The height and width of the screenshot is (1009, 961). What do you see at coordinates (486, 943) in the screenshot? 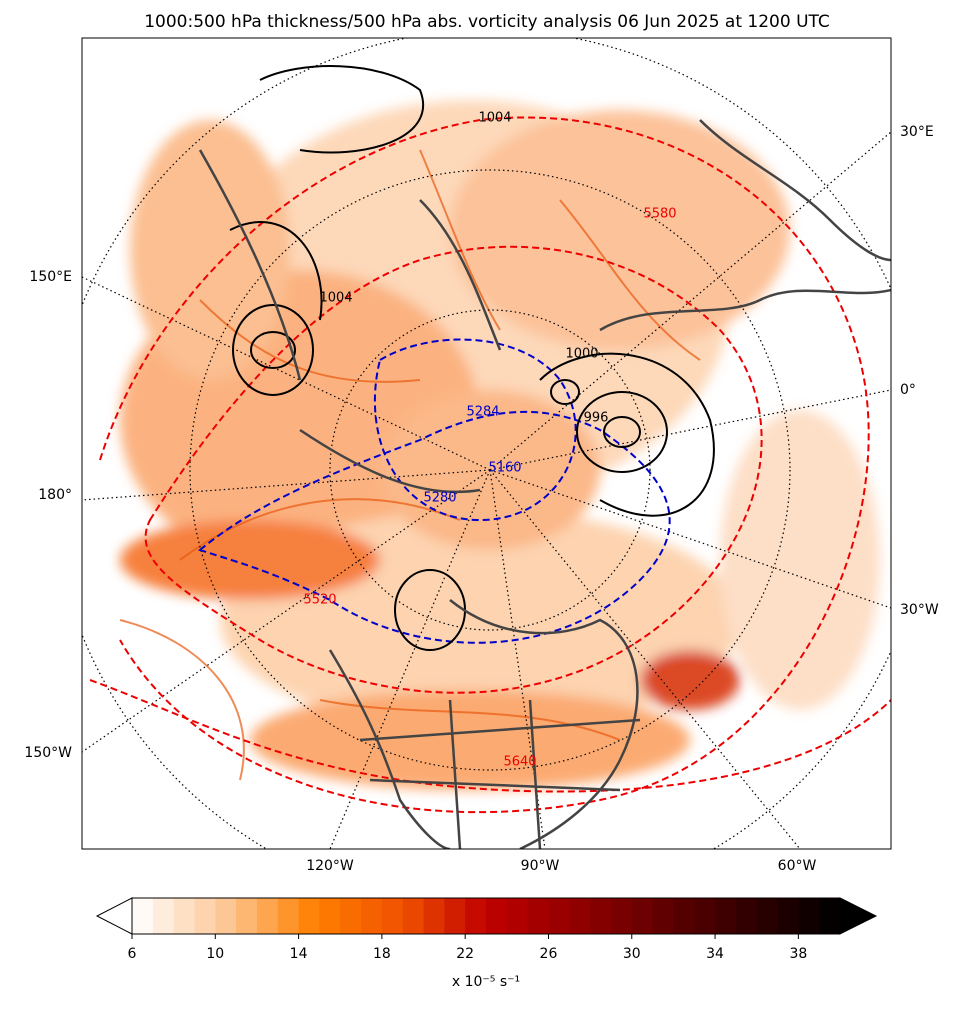
I see `colorbar: 6 10 14 18 22 26 30 34 38 x 10⁻⁵ s⁻¹` at bounding box center [486, 943].